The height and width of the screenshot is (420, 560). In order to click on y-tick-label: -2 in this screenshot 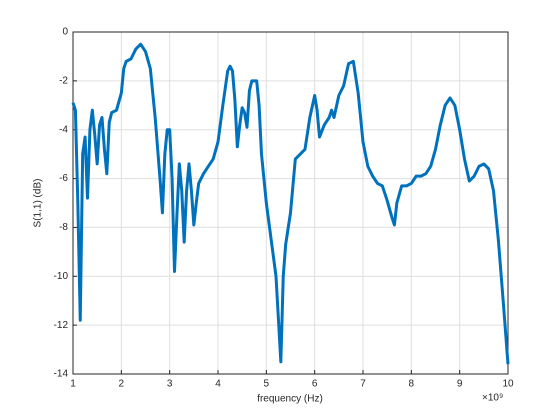, I will do `click(63, 80)`.